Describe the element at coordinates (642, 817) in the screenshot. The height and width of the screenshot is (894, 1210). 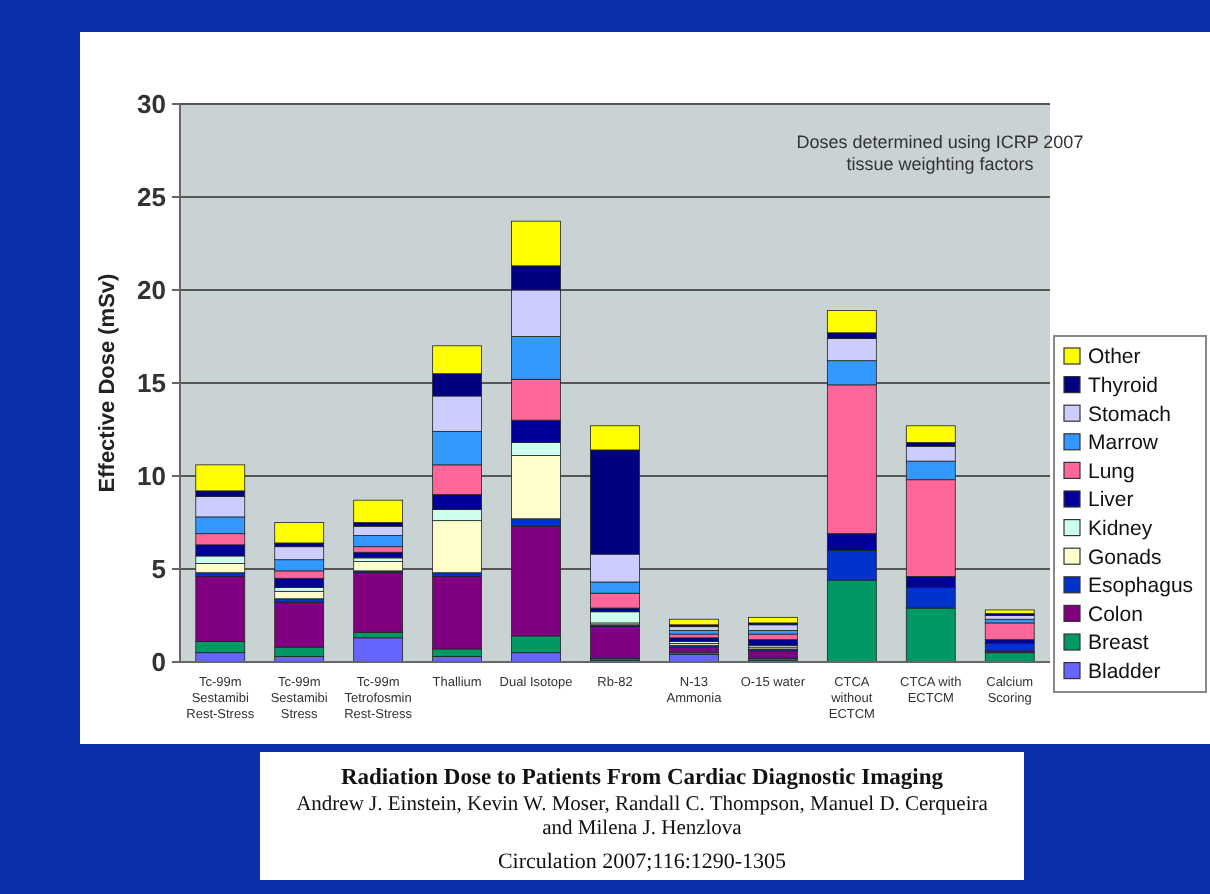
I see `text: Andrew J. Einstein, Kevin W. Moser, Randall C. Thompson, Manuel D. Cerqueira and Milena J. Henzlova` at that location.